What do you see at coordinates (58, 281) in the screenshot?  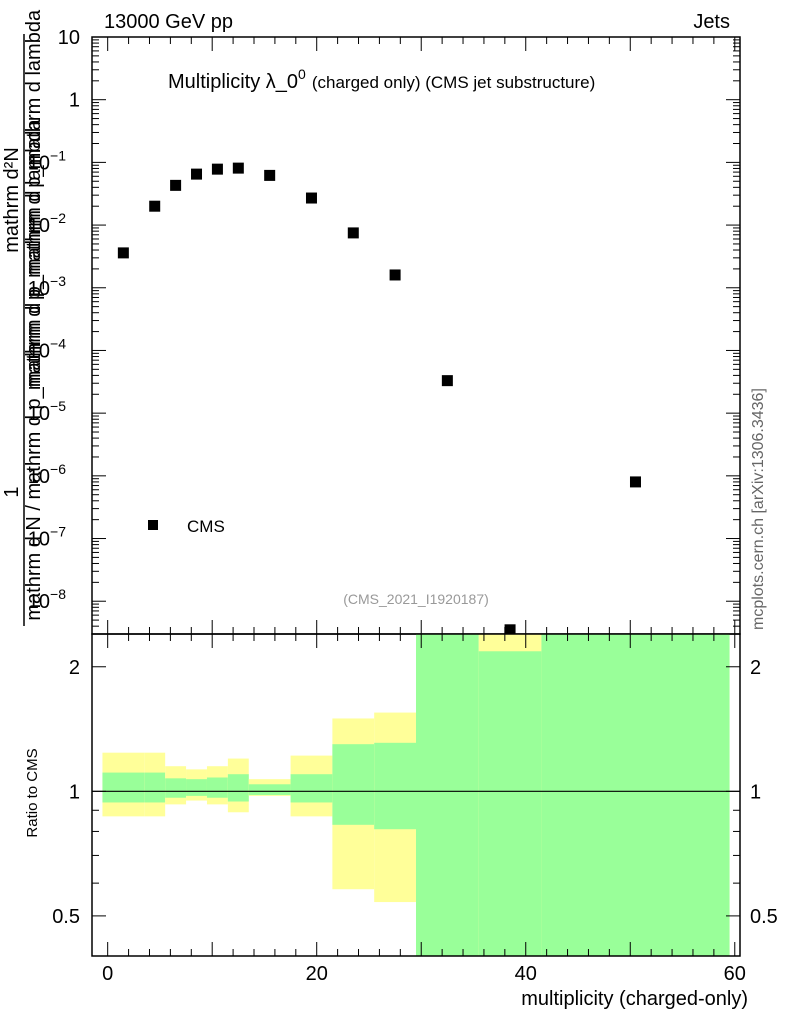 I see `tick-exponent: −3` at bounding box center [58, 281].